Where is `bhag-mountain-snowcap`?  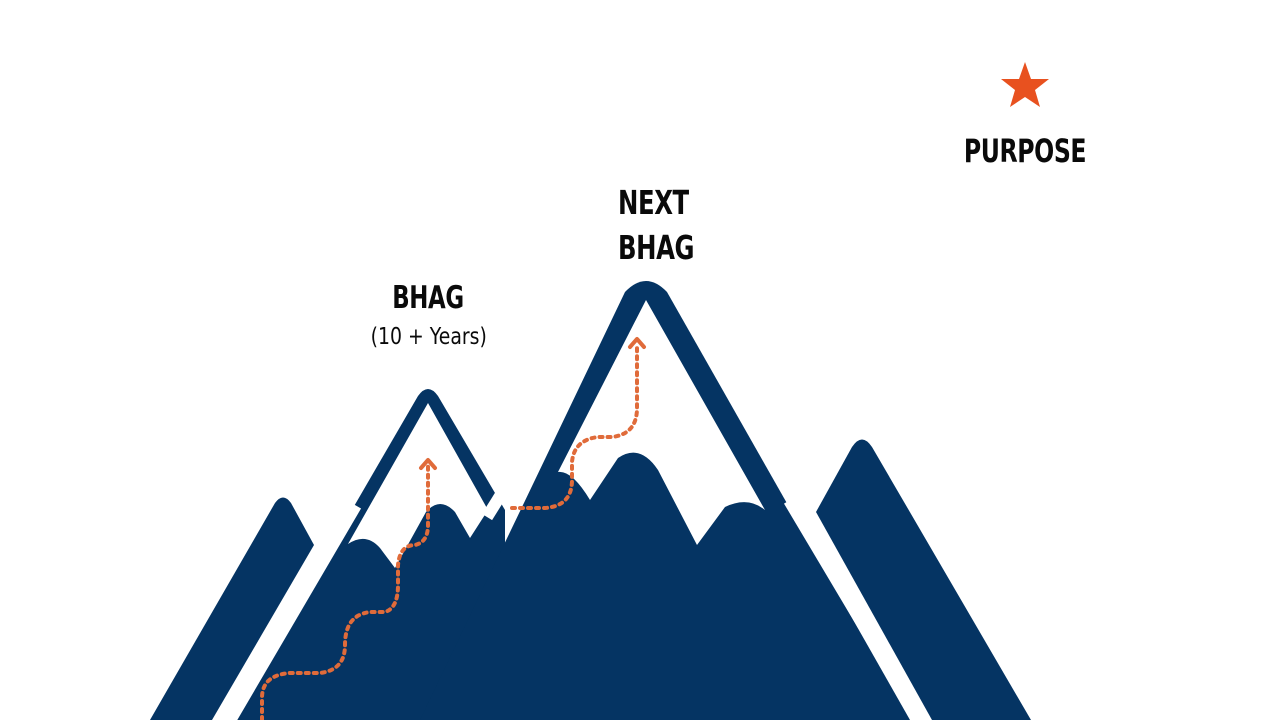
bhag-mountain-snowcap is located at coordinates (418, 485).